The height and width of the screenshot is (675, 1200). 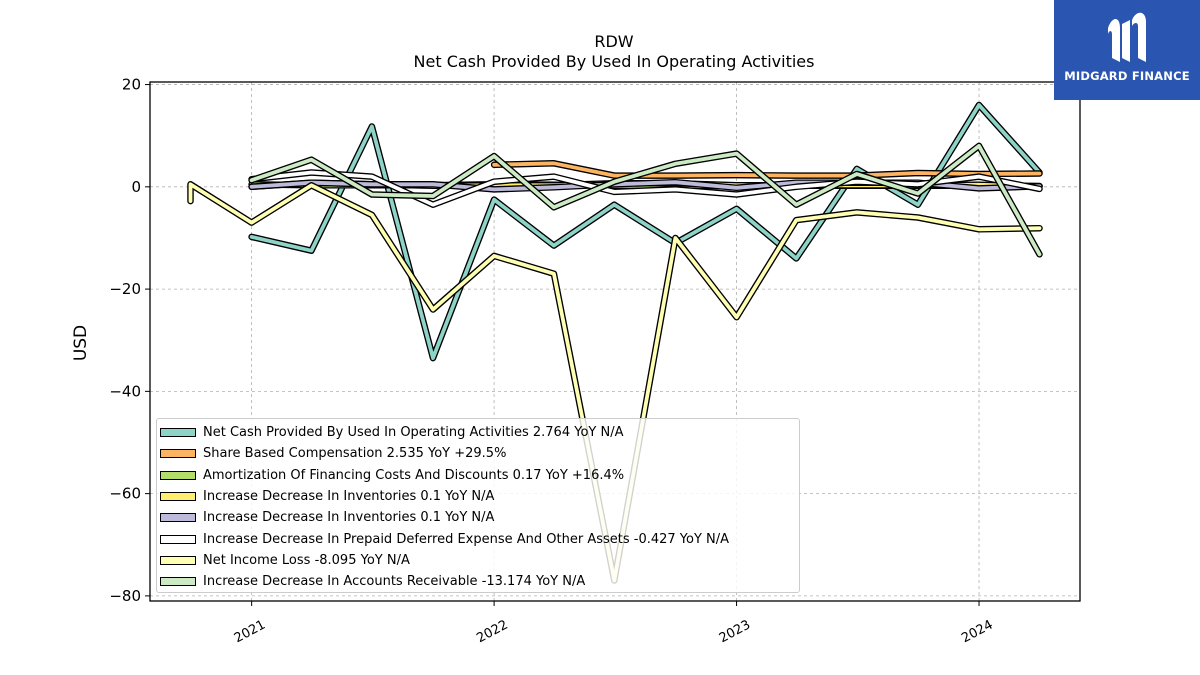 What do you see at coordinates (613, 41) in the screenshot?
I see `chart-title: RDW` at bounding box center [613, 41].